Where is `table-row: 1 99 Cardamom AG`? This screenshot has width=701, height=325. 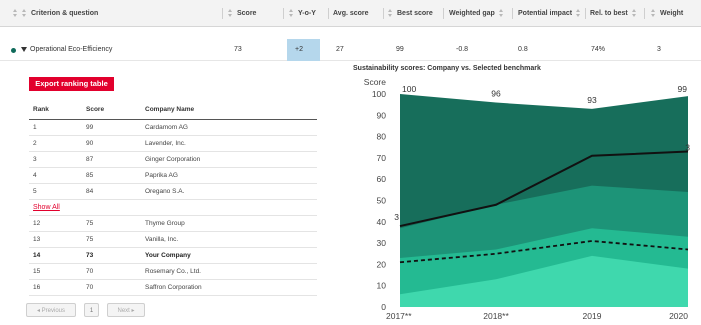 table-row: 1 99 Cardamom AG is located at coordinates (173, 128).